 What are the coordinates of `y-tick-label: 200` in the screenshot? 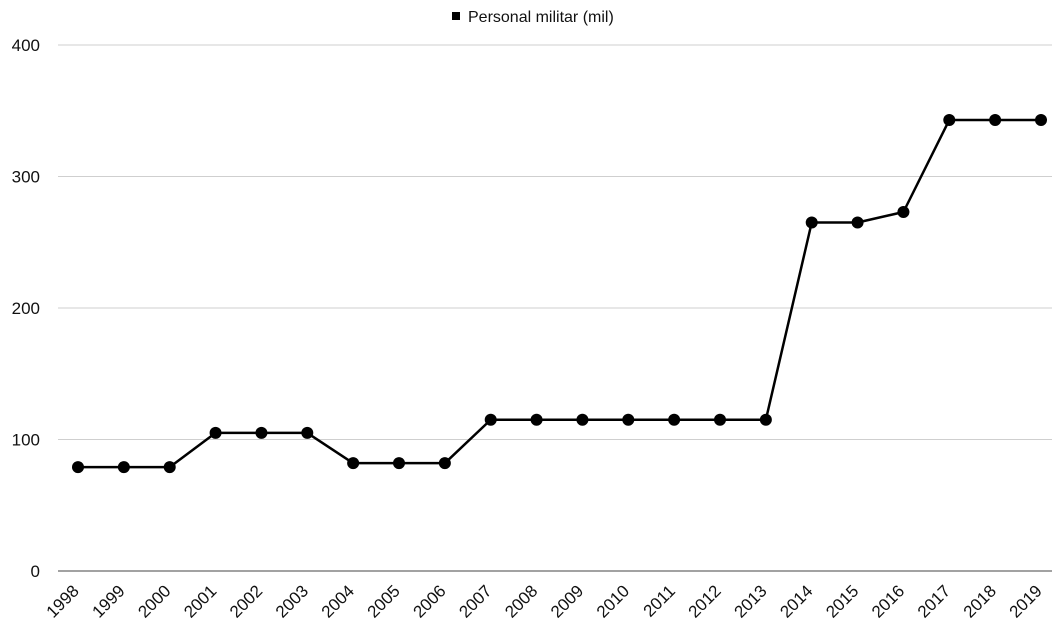 It's located at (26, 308).